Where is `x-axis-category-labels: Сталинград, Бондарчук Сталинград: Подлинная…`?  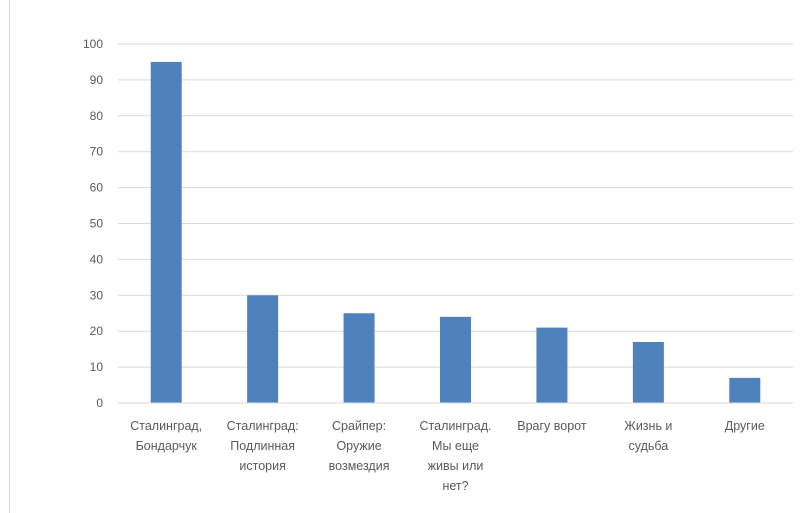 x-axis-category-labels: Сталинград, Бондарчук Сталинград: Подлинная… is located at coordinates (447, 456).